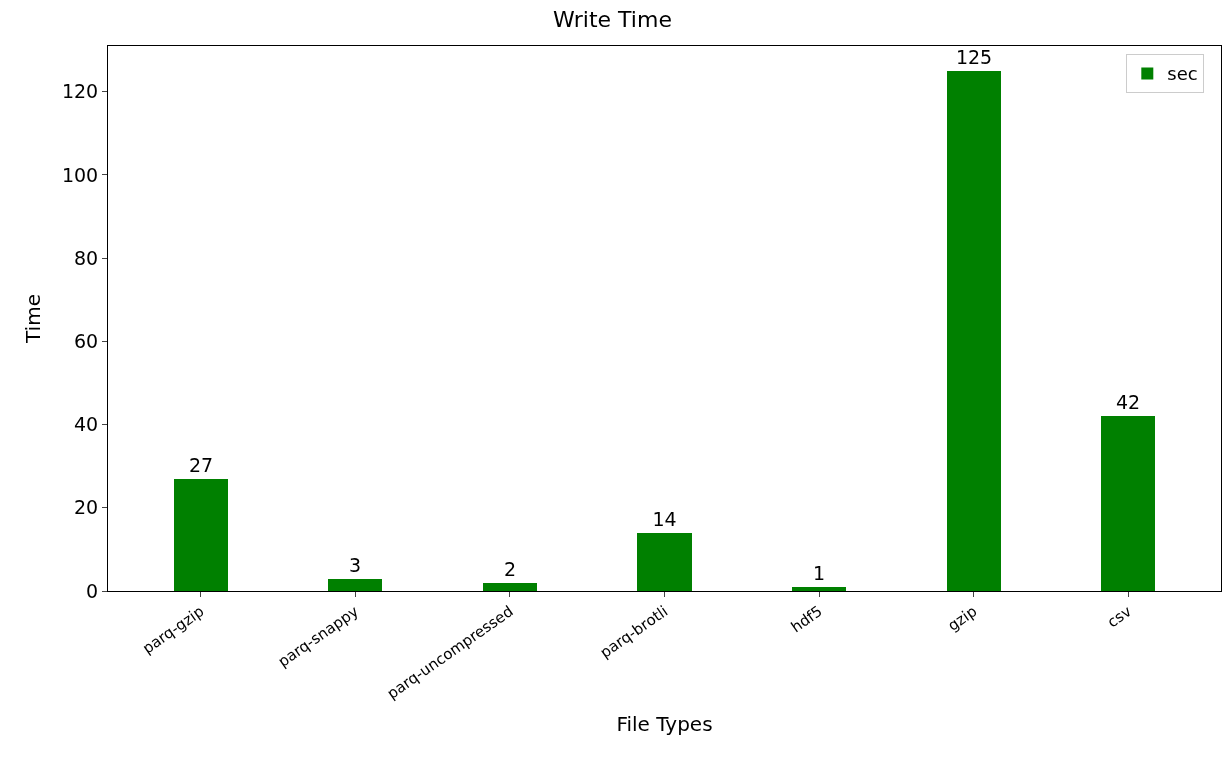 The width and height of the screenshot is (1225, 782). What do you see at coordinates (1128, 402) in the screenshot?
I see `data-label: 42` at bounding box center [1128, 402].